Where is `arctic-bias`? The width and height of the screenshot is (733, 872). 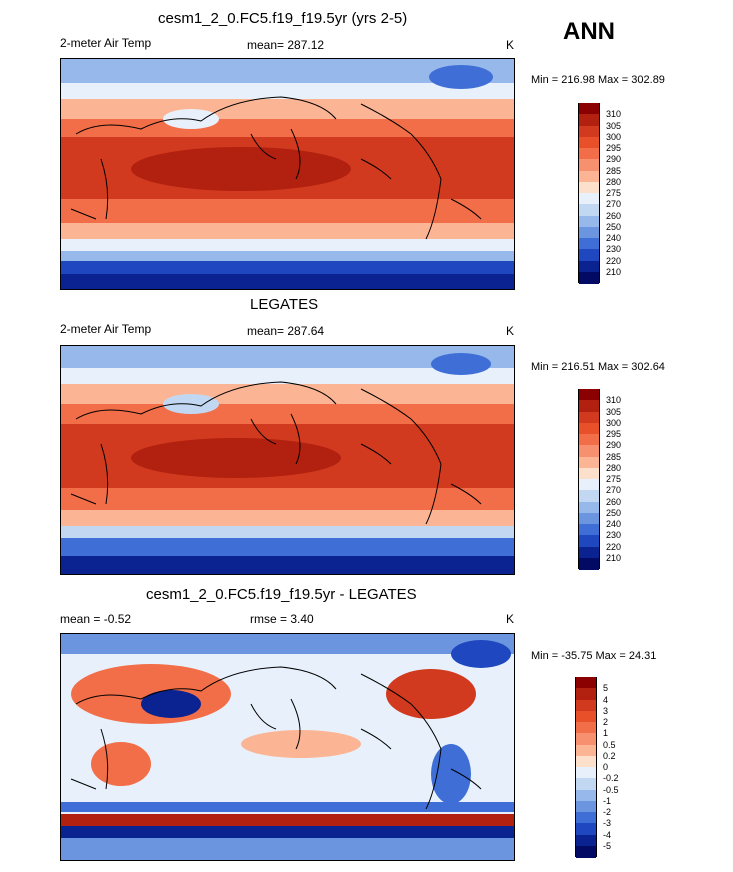 arctic-bias is located at coordinates (287, 644).